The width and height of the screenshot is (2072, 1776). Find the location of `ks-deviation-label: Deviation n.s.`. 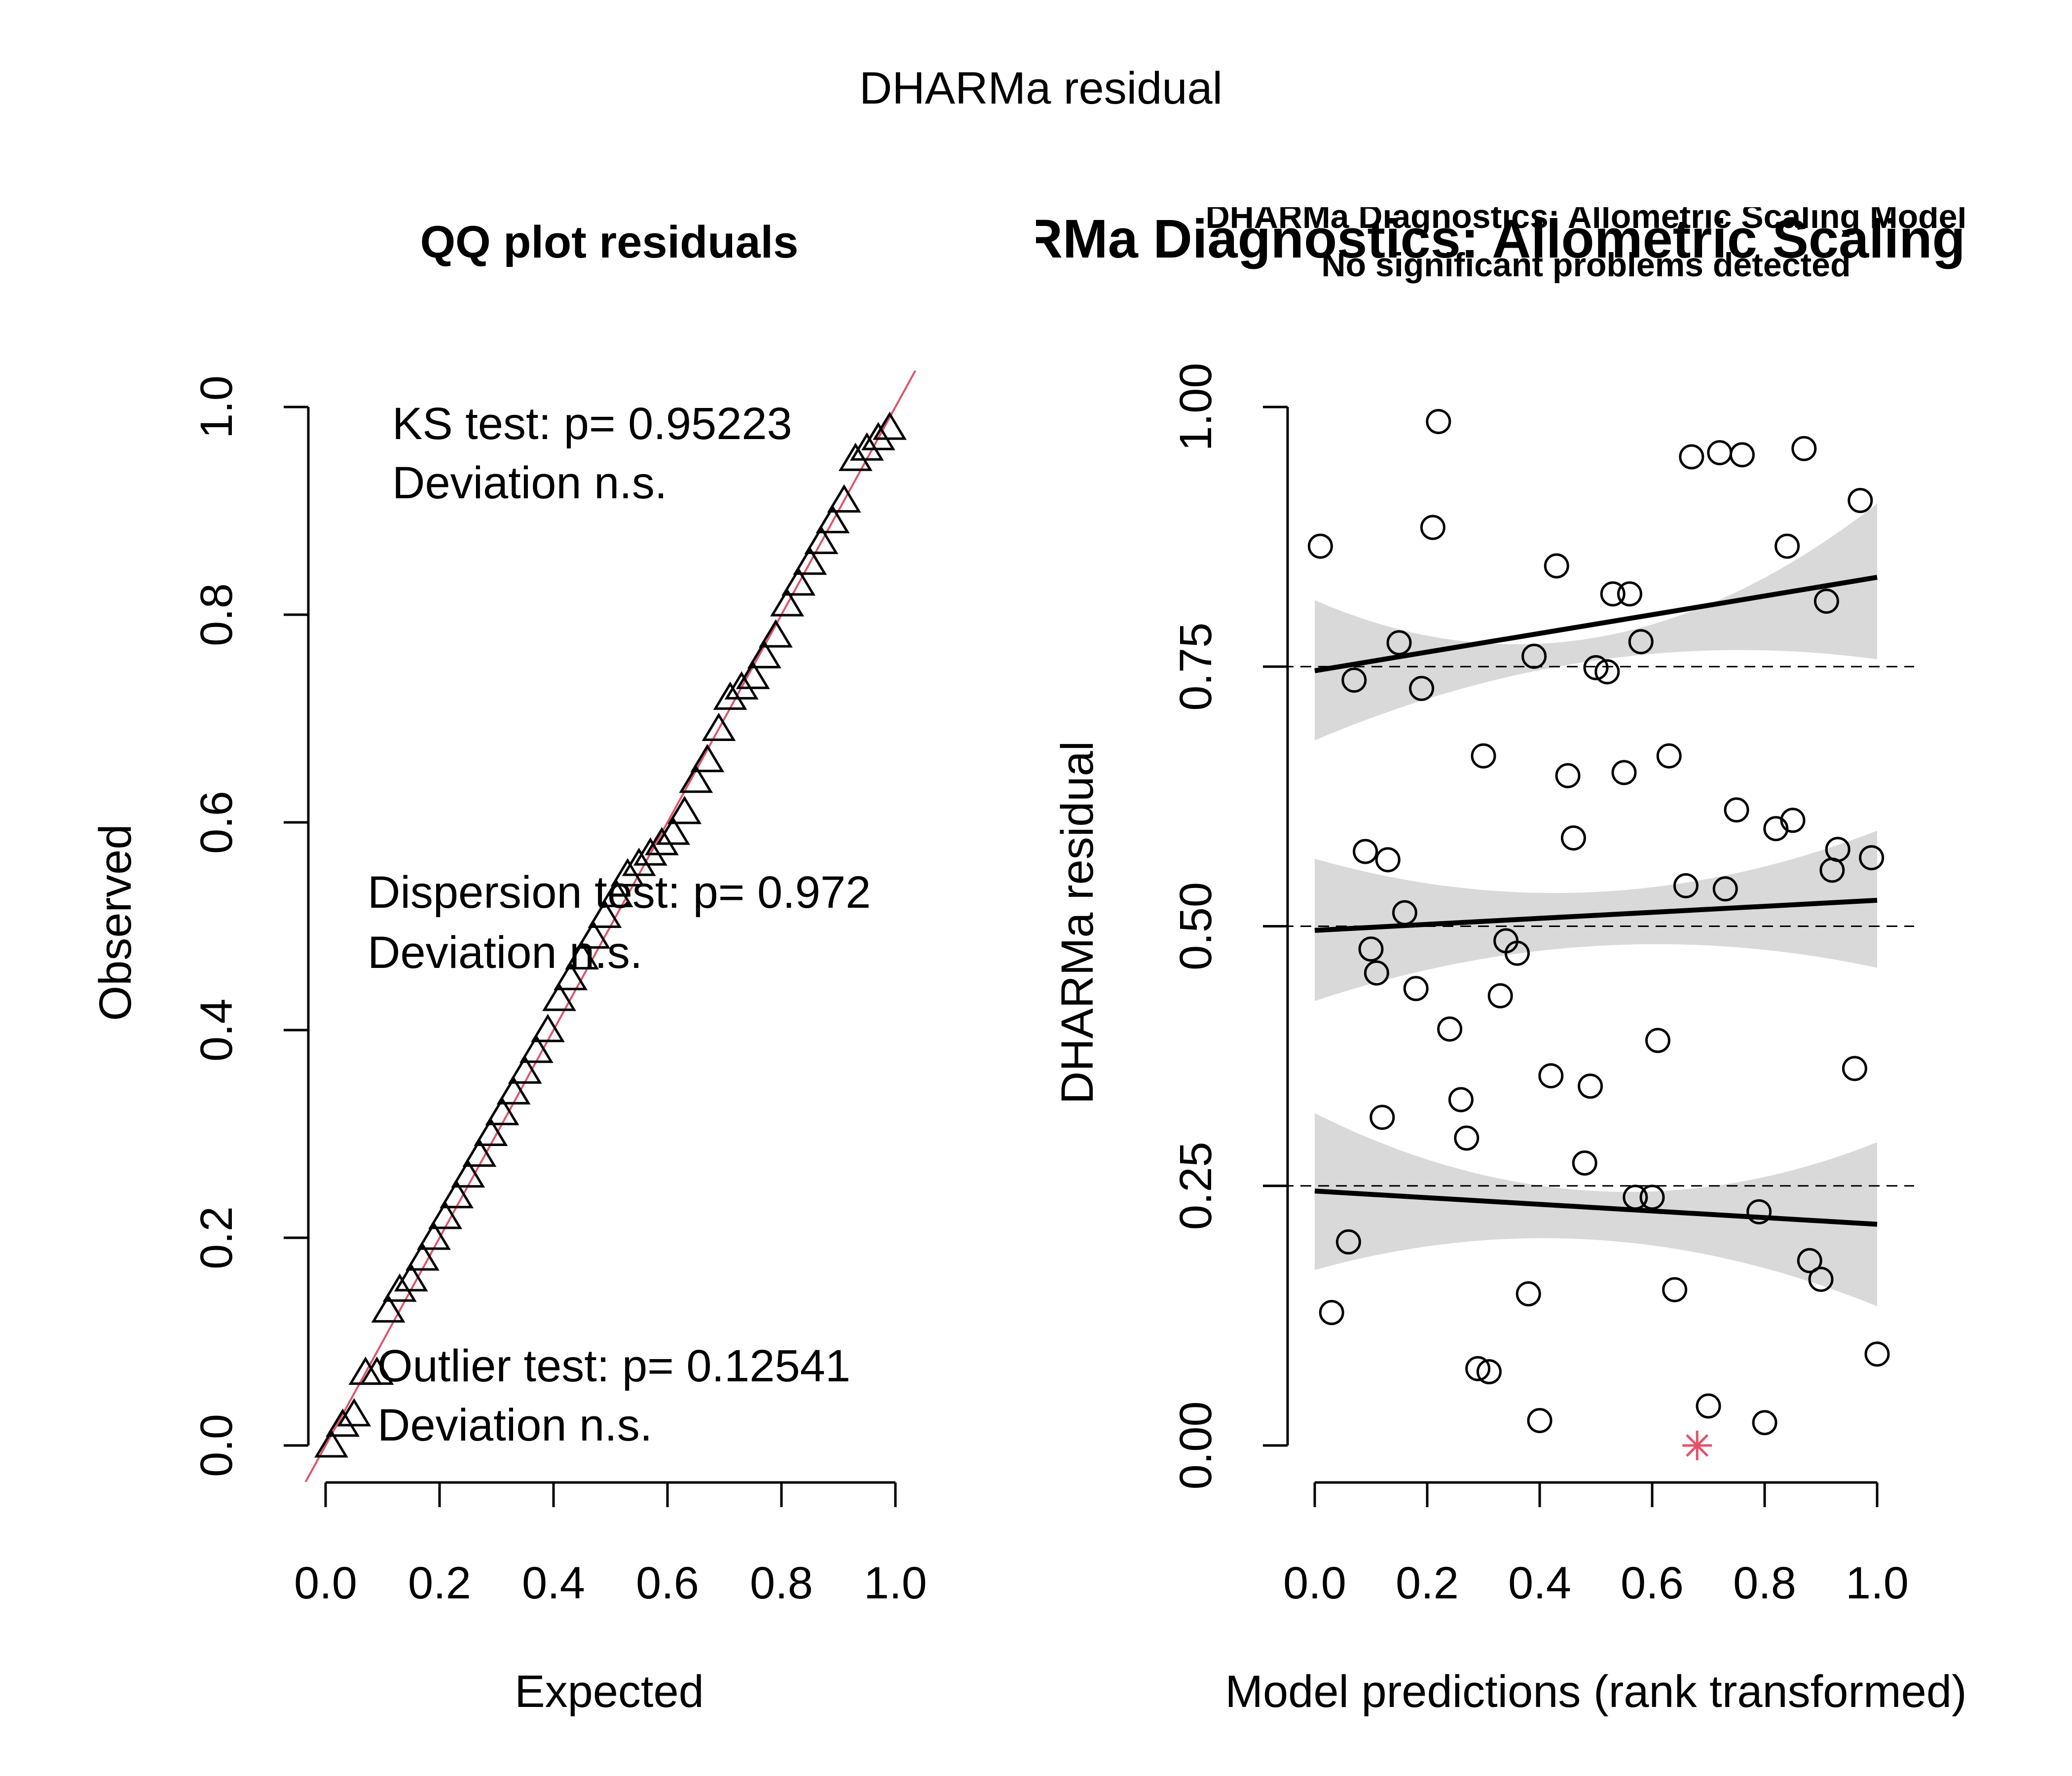

ks-deviation-label: Deviation n.s. is located at coordinates (529, 483).